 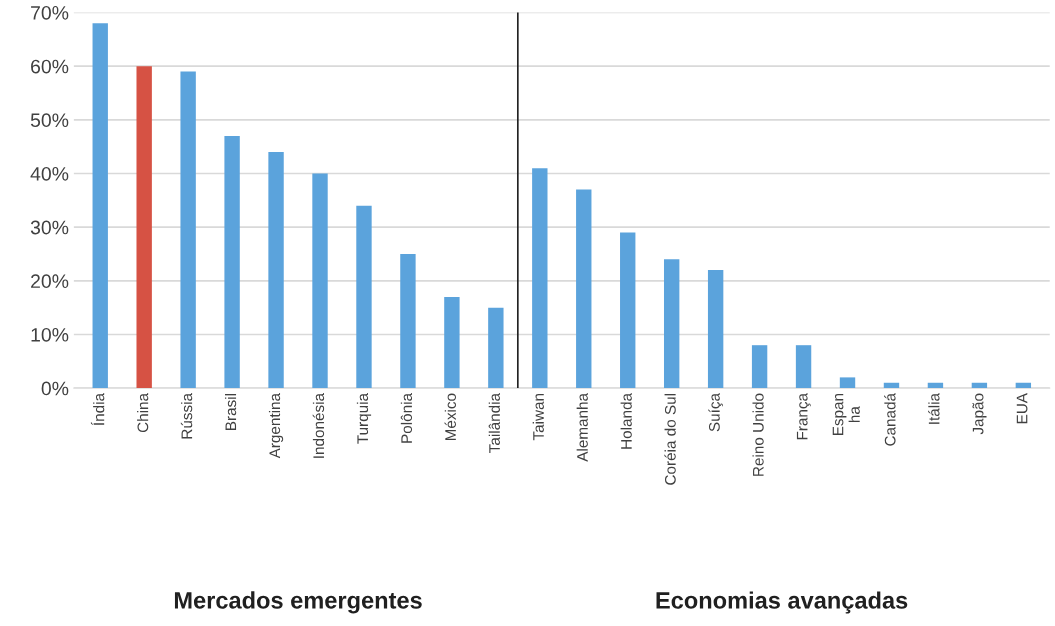 What do you see at coordinates (230, 412) in the screenshot?
I see `x-tick-label: Brasil` at bounding box center [230, 412].